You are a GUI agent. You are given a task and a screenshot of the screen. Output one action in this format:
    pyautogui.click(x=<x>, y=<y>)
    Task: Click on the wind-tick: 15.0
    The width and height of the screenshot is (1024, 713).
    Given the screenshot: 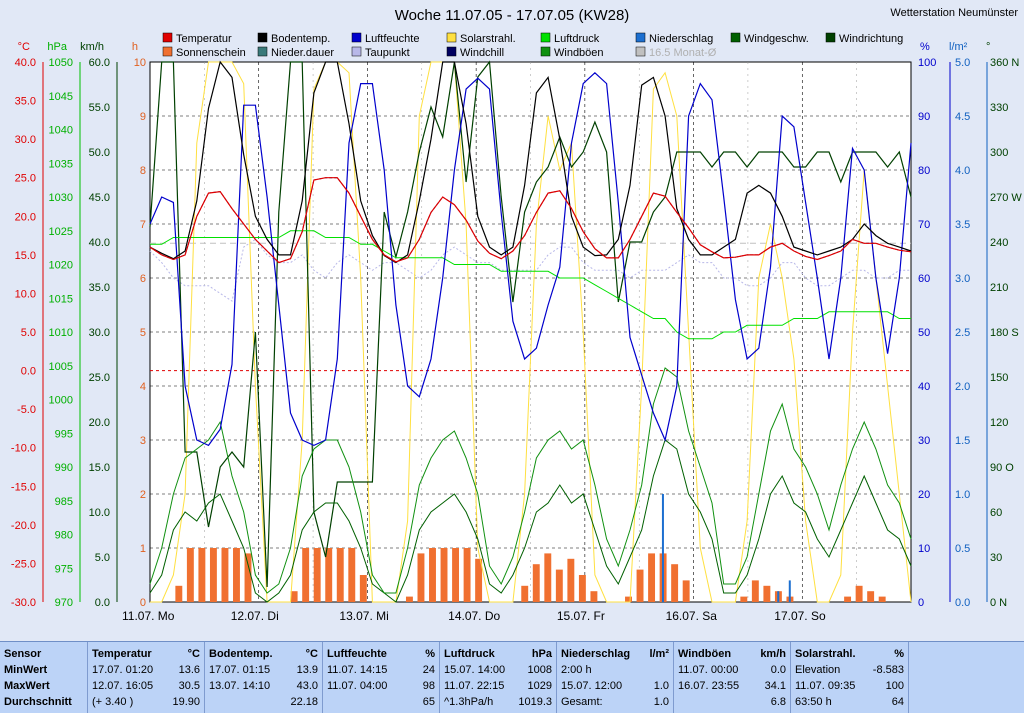 What is the action you would take?
    pyautogui.click(x=99, y=468)
    